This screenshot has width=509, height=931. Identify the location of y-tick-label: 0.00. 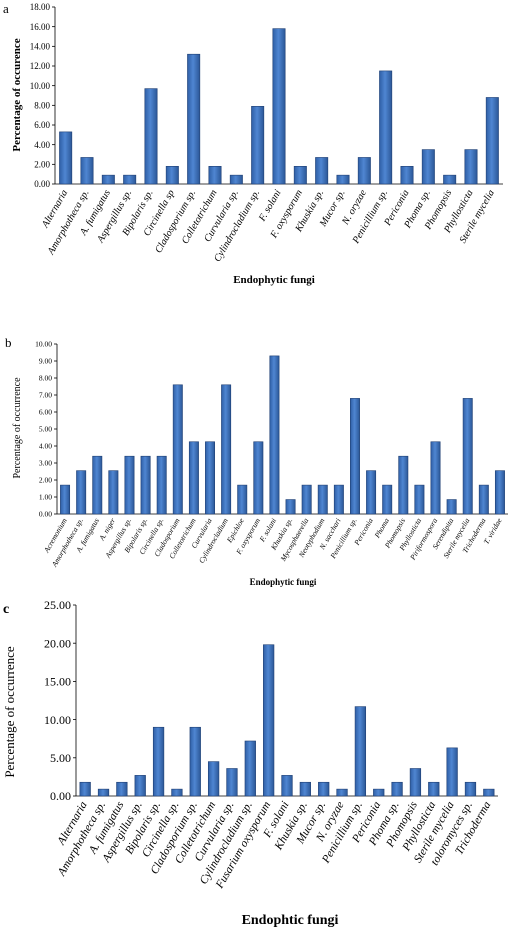
(45, 514).